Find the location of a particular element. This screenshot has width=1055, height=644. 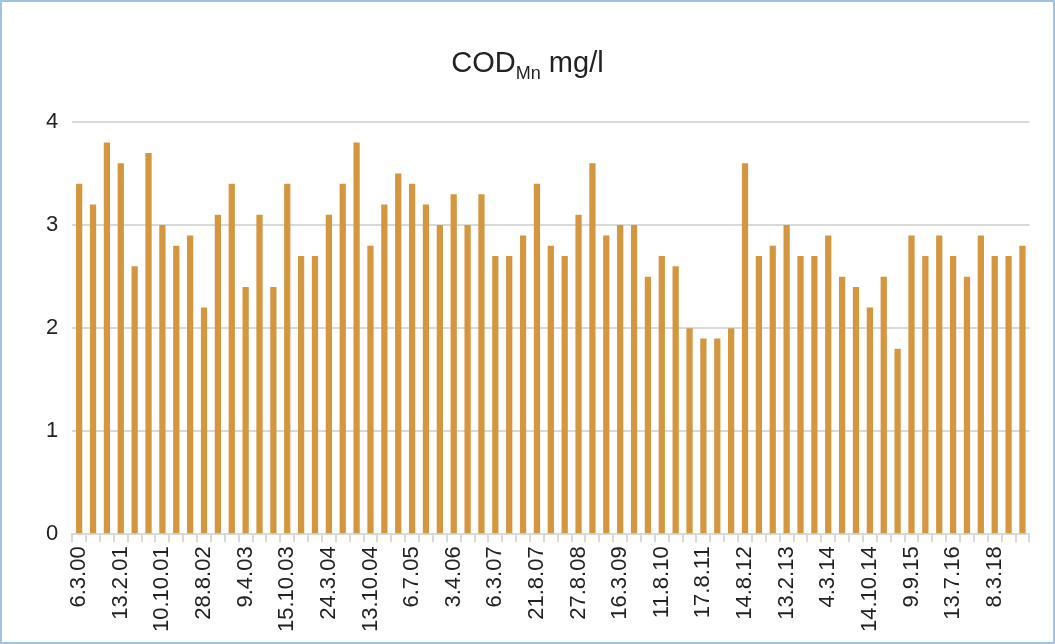

x-tick-label: 8.3.18 is located at coordinates (993, 577).